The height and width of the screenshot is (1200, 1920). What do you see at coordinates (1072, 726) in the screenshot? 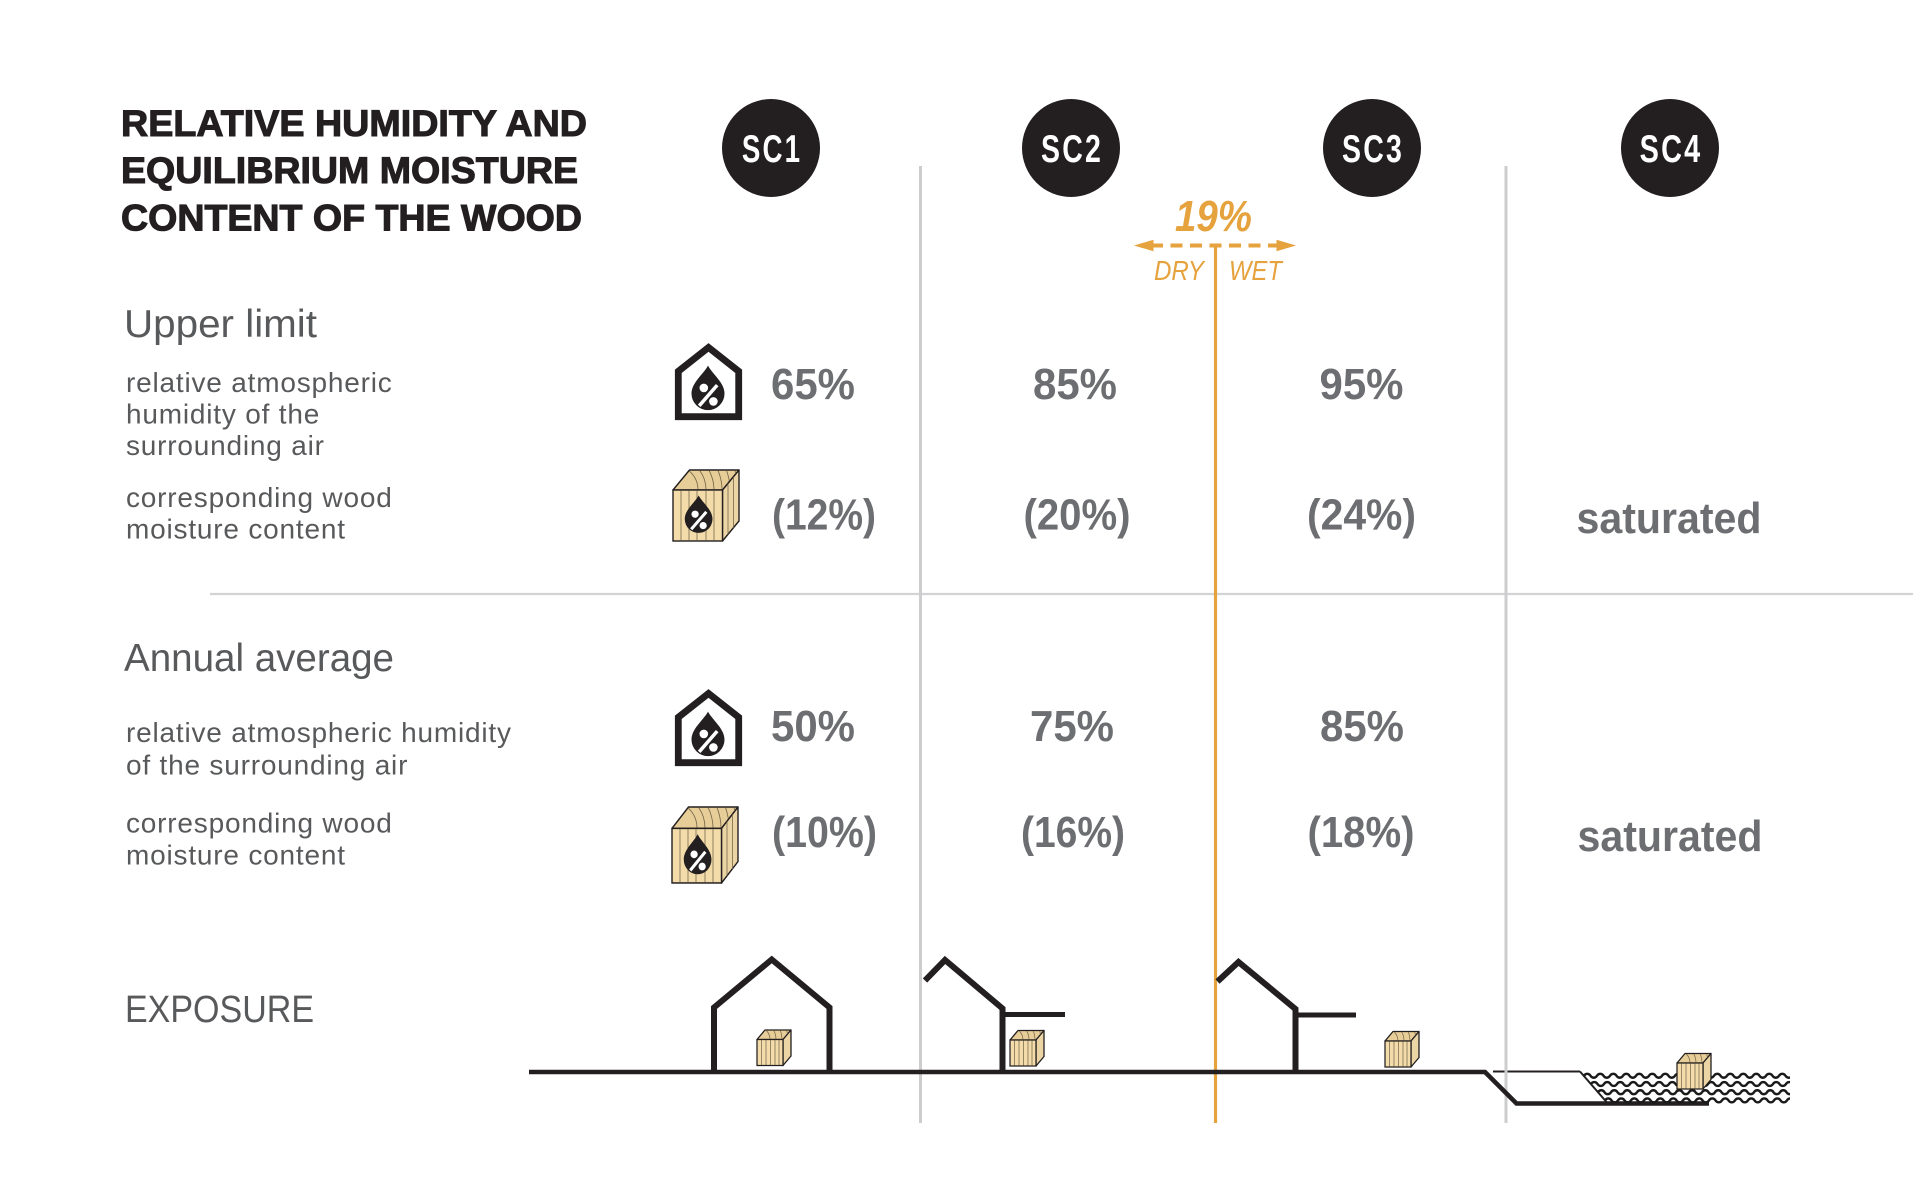
I see `svg-text: 75%` at bounding box center [1072, 726].